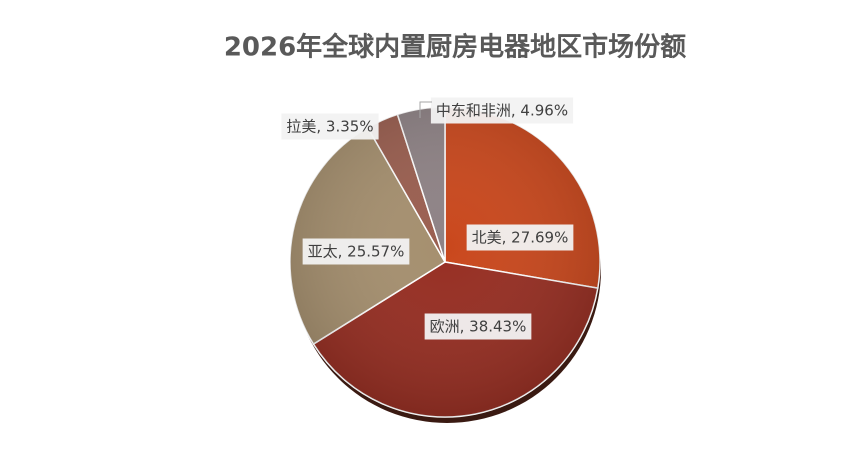 The height and width of the screenshot is (459, 861). I want to click on data-label: 欧洲, 38.43%, so click(478, 327).